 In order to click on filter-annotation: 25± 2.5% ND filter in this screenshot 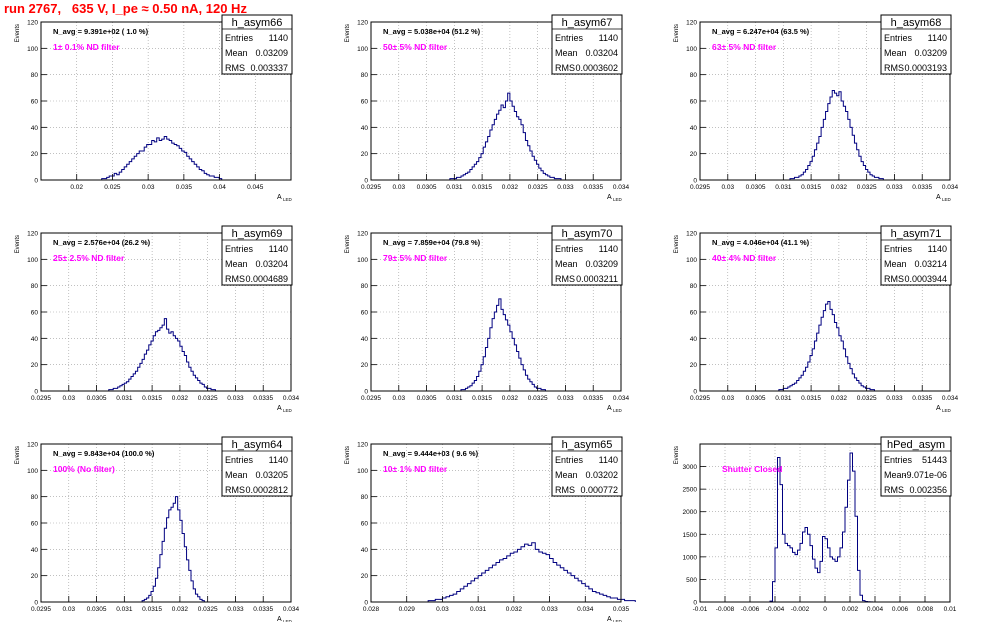, I will do `click(89, 258)`.